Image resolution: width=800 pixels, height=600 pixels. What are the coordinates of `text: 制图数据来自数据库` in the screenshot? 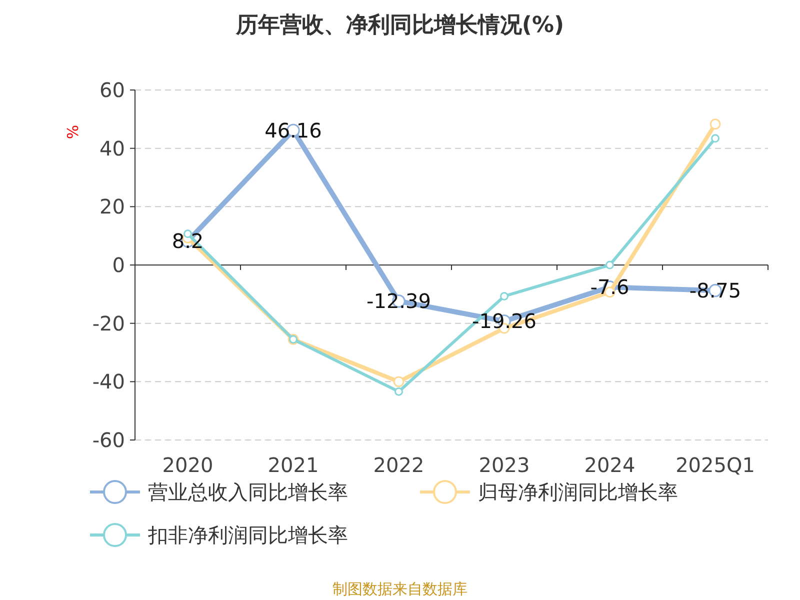 It's located at (400, 589).